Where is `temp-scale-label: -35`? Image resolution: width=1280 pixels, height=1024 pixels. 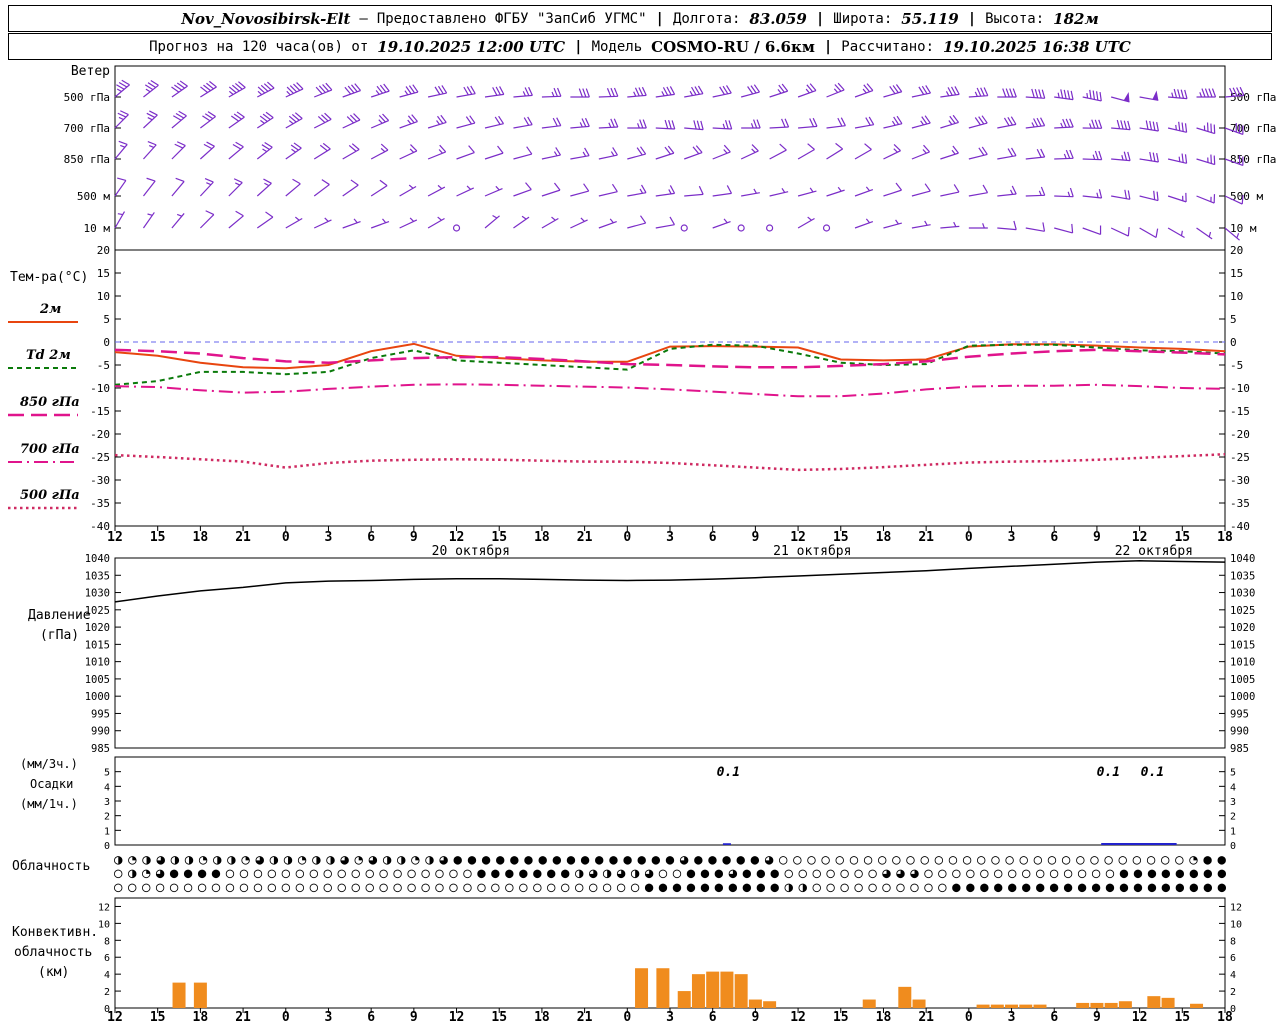 temp-scale-label: -35 is located at coordinates (100, 503).